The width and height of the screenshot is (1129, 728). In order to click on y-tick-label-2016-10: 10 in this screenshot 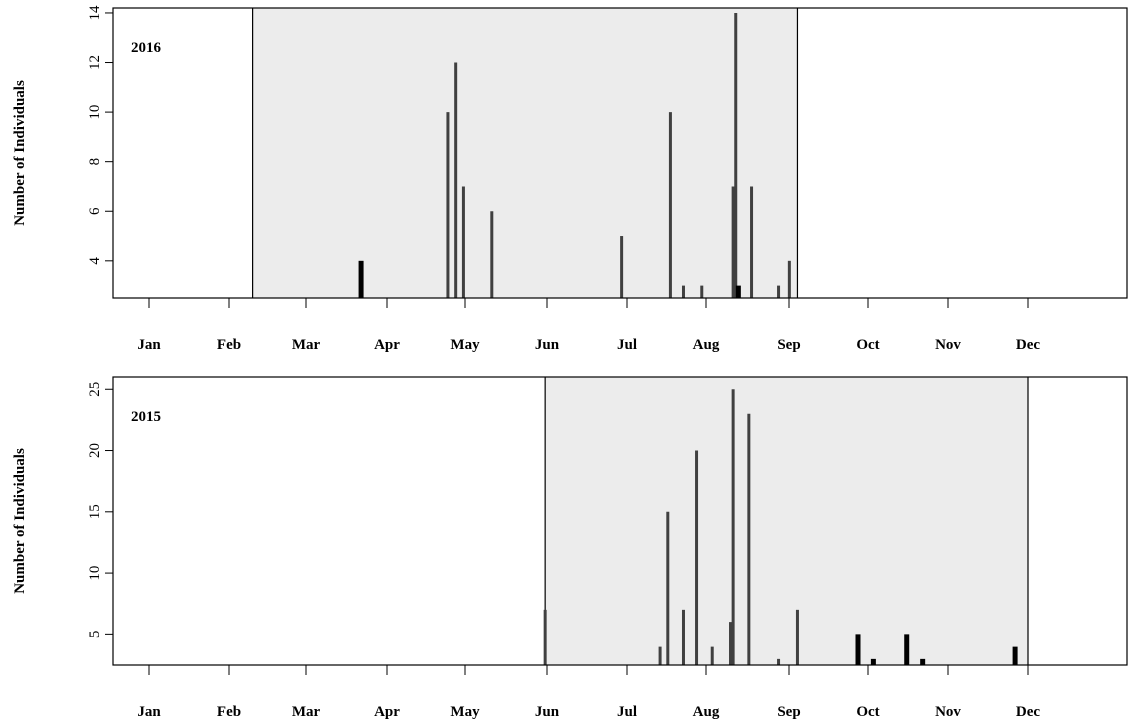, I will do `click(95, 112)`.